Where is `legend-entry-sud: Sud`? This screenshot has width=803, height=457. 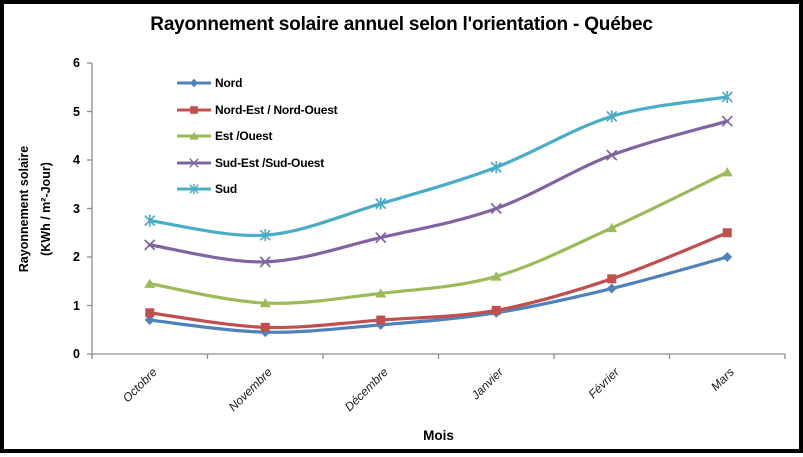 legend-entry-sud: Sud is located at coordinates (256, 189).